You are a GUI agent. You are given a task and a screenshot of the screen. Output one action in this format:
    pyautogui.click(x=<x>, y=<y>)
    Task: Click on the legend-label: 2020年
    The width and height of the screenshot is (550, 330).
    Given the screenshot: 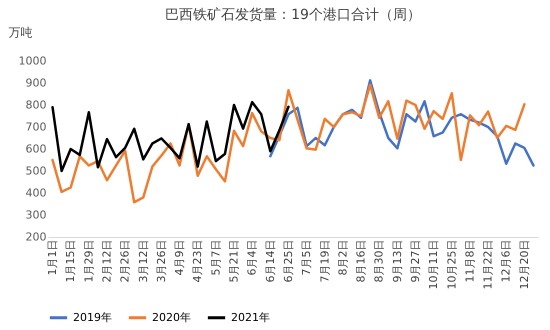 What is the action you would take?
    pyautogui.click(x=171, y=317)
    